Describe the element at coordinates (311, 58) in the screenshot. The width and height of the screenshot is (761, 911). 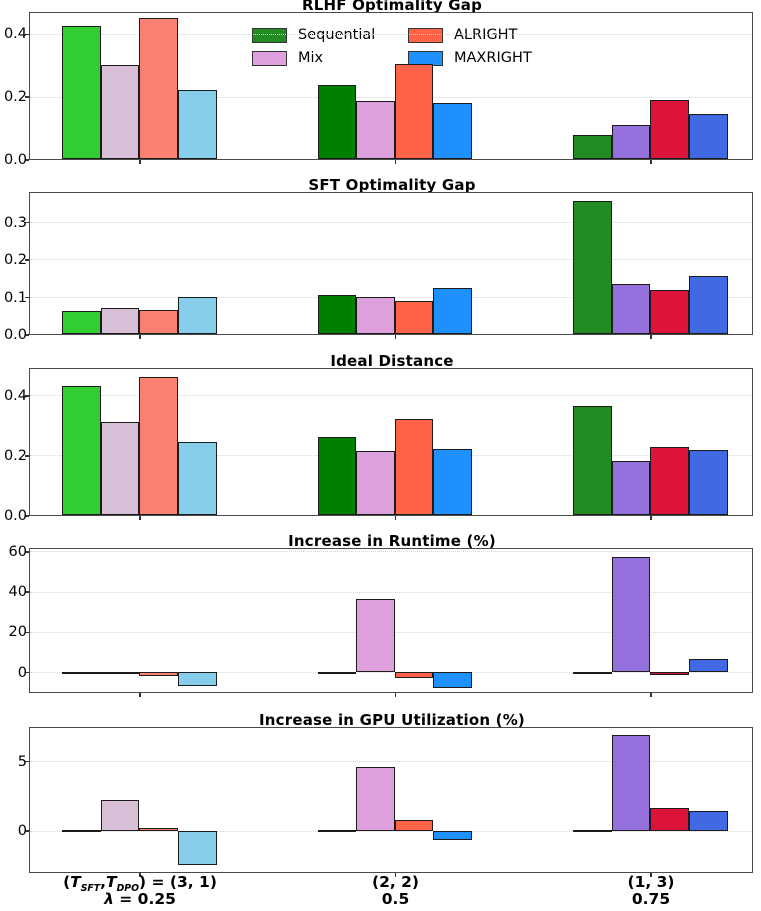
I see `legend-label-mix: Mix` at that location.